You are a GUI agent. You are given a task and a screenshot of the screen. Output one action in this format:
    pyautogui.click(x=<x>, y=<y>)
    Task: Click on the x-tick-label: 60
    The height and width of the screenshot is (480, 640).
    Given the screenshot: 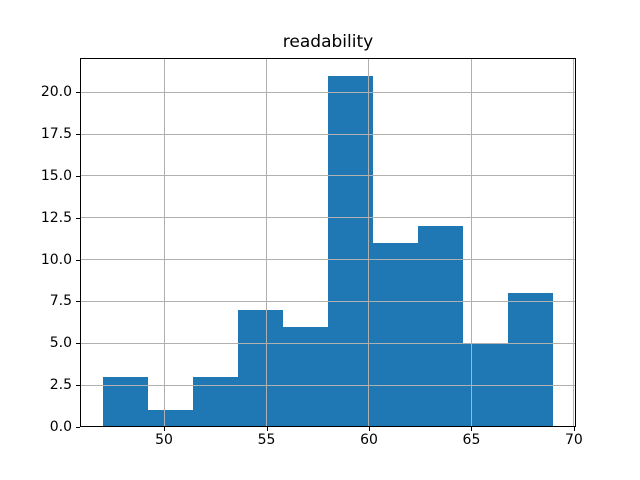 What is the action you would take?
    pyautogui.click(x=369, y=440)
    